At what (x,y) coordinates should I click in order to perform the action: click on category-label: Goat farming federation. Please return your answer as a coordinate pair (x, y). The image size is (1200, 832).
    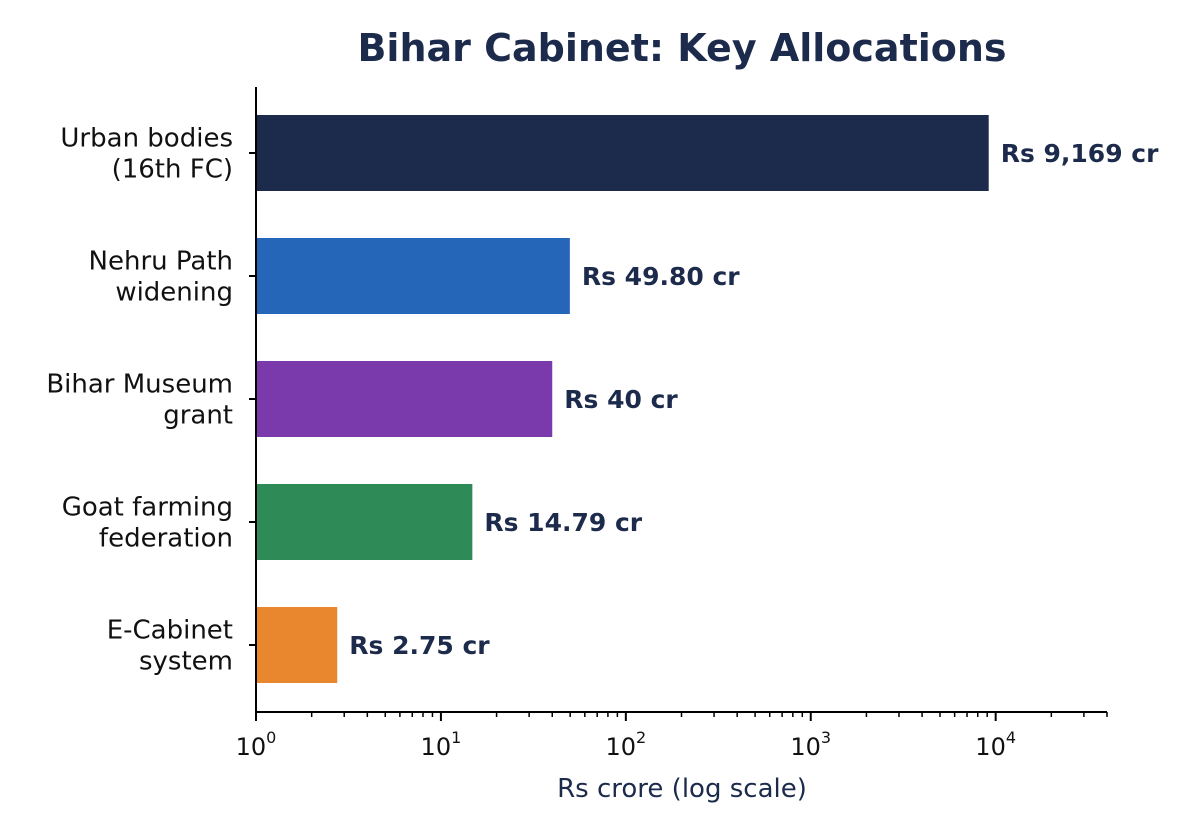
    Looking at the image, I should click on (147, 523).